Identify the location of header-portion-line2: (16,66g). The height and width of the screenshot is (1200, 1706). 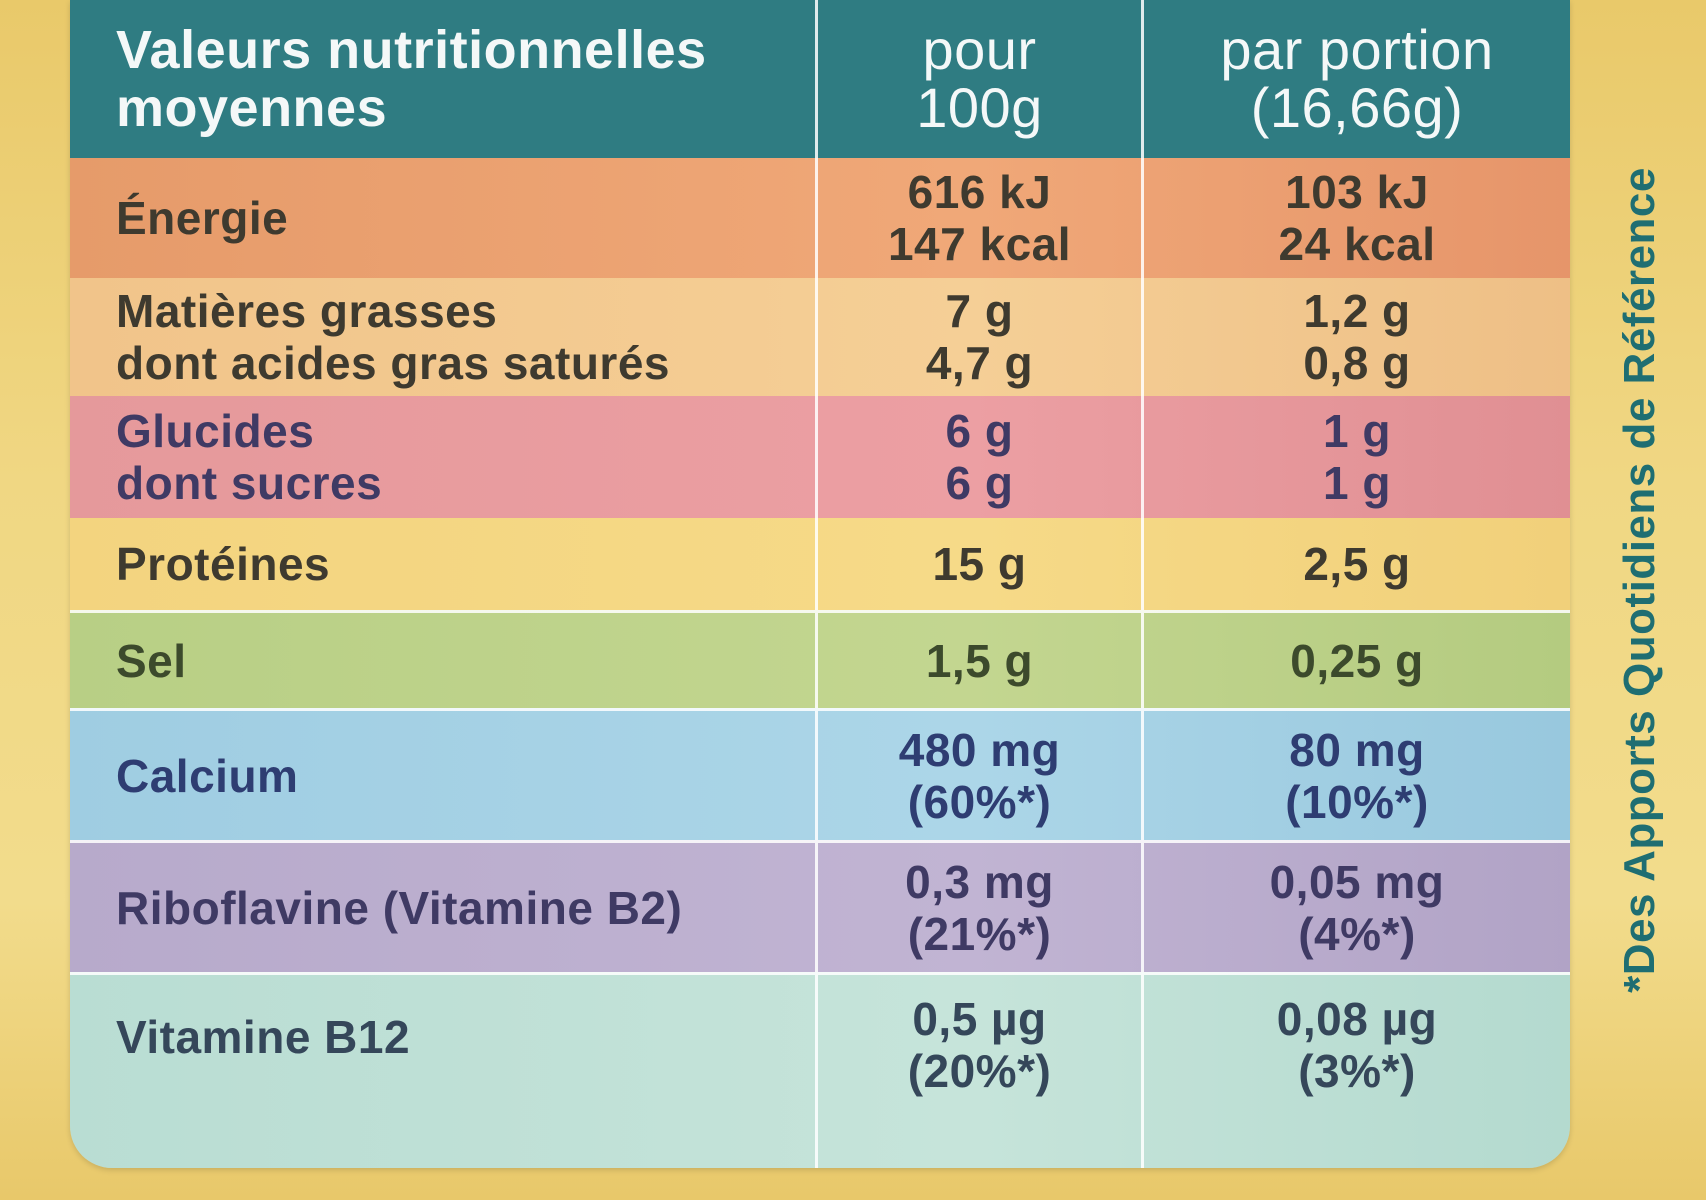
(1357, 107).